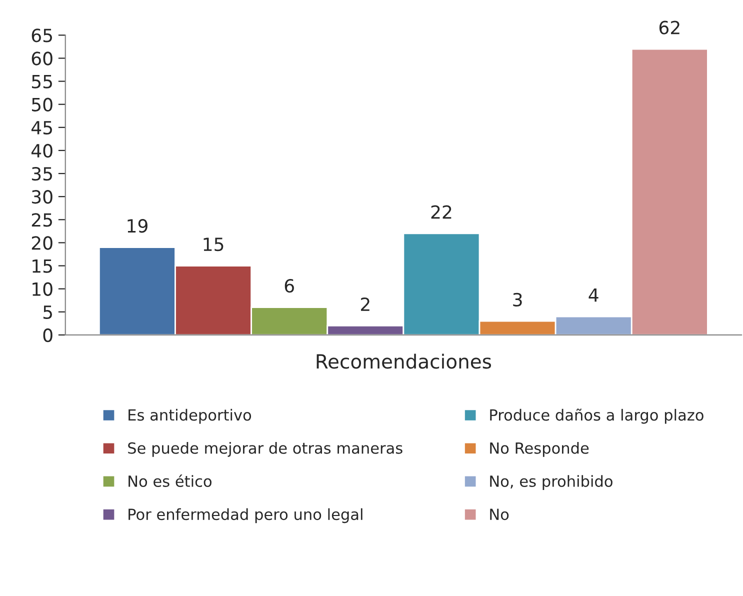  What do you see at coordinates (138, 226) in the screenshot?
I see `data-label: 19` at bounding box center [138, 226].